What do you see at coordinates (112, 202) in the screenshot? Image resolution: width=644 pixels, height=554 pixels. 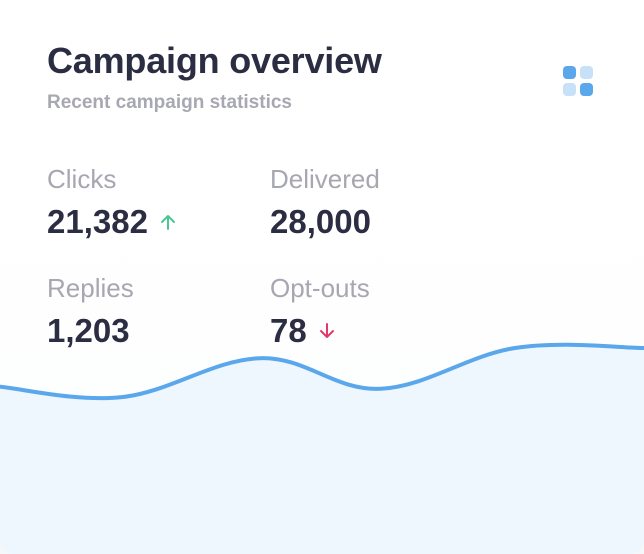 I see `stat-clicks: Clicks 21,382` at bounding box center [112, 202].